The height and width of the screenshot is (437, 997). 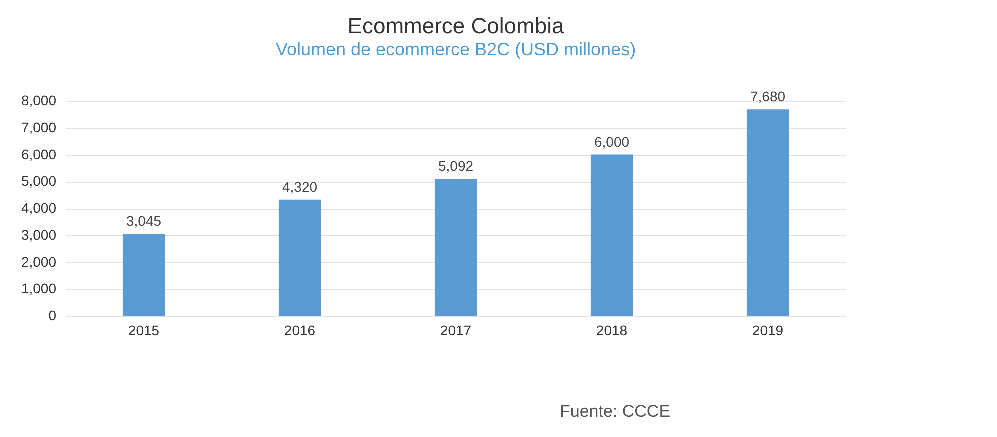 I want to click on y-tick-label: 2,000, so click(x=39, y=262).